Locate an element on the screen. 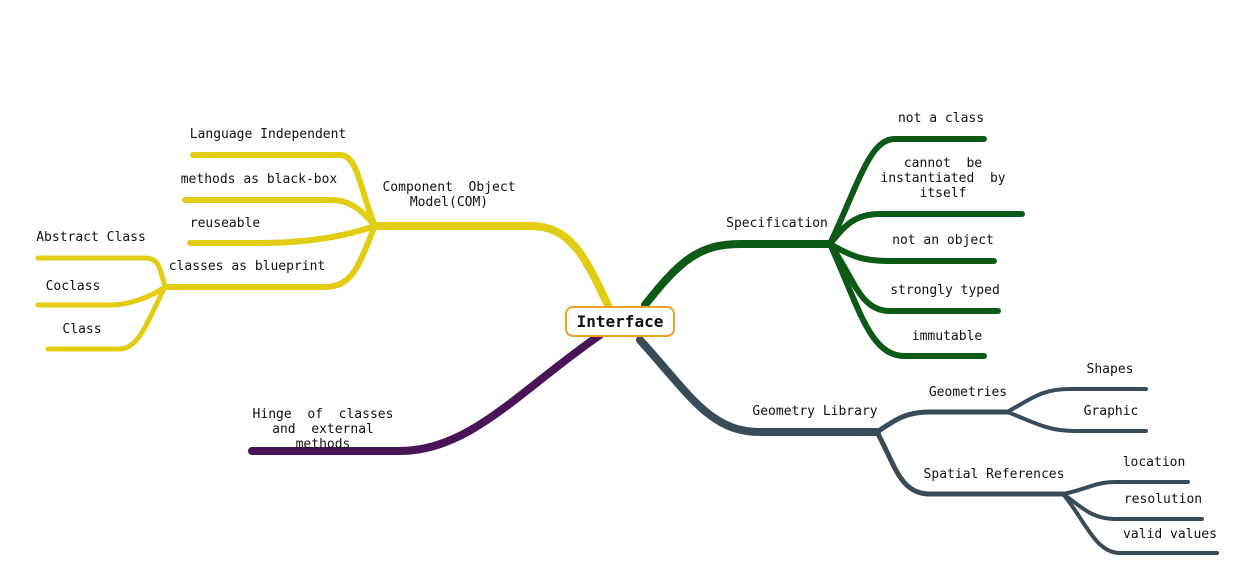  node-strongly-typed: strongly typed is located at coordinates (945, 290).